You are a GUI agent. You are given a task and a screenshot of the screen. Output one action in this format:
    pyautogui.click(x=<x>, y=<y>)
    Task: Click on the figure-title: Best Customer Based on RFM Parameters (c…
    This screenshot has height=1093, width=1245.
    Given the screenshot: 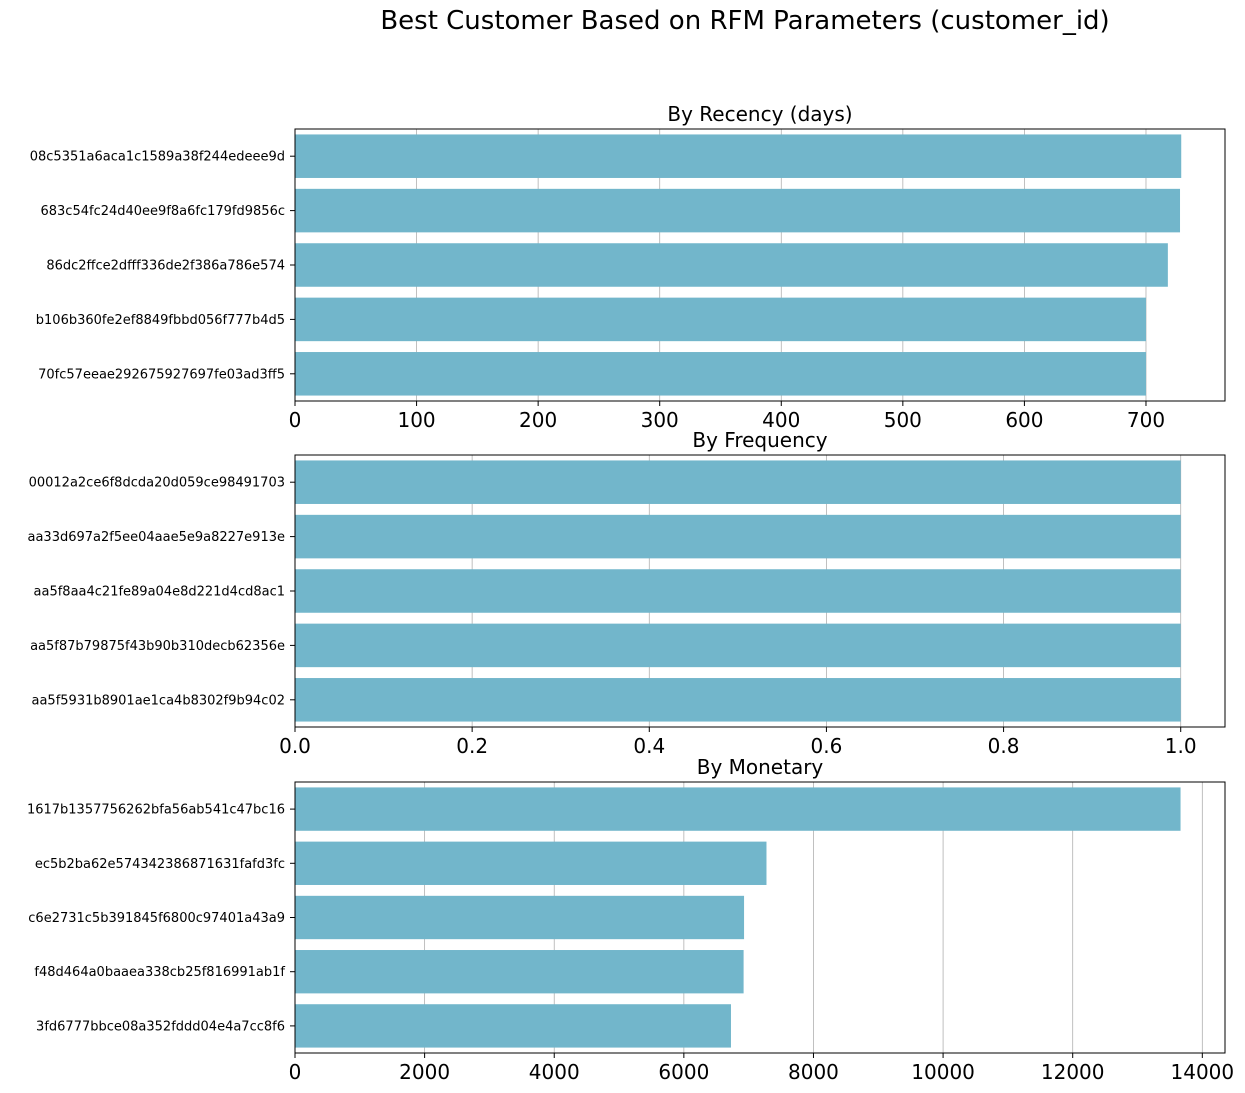 What is the action you would take?
    pyautogui.click(x=745, y=21)
    